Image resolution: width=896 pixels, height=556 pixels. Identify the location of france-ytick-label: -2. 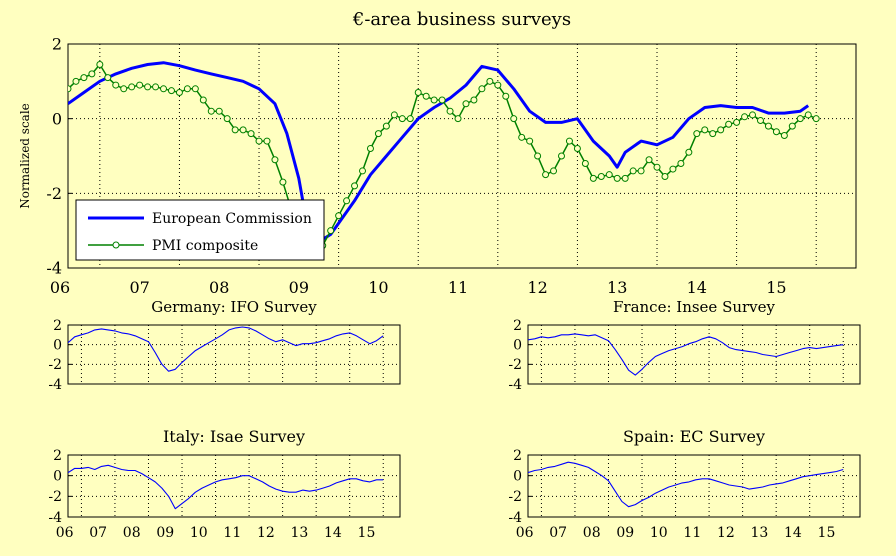
(515, 365).